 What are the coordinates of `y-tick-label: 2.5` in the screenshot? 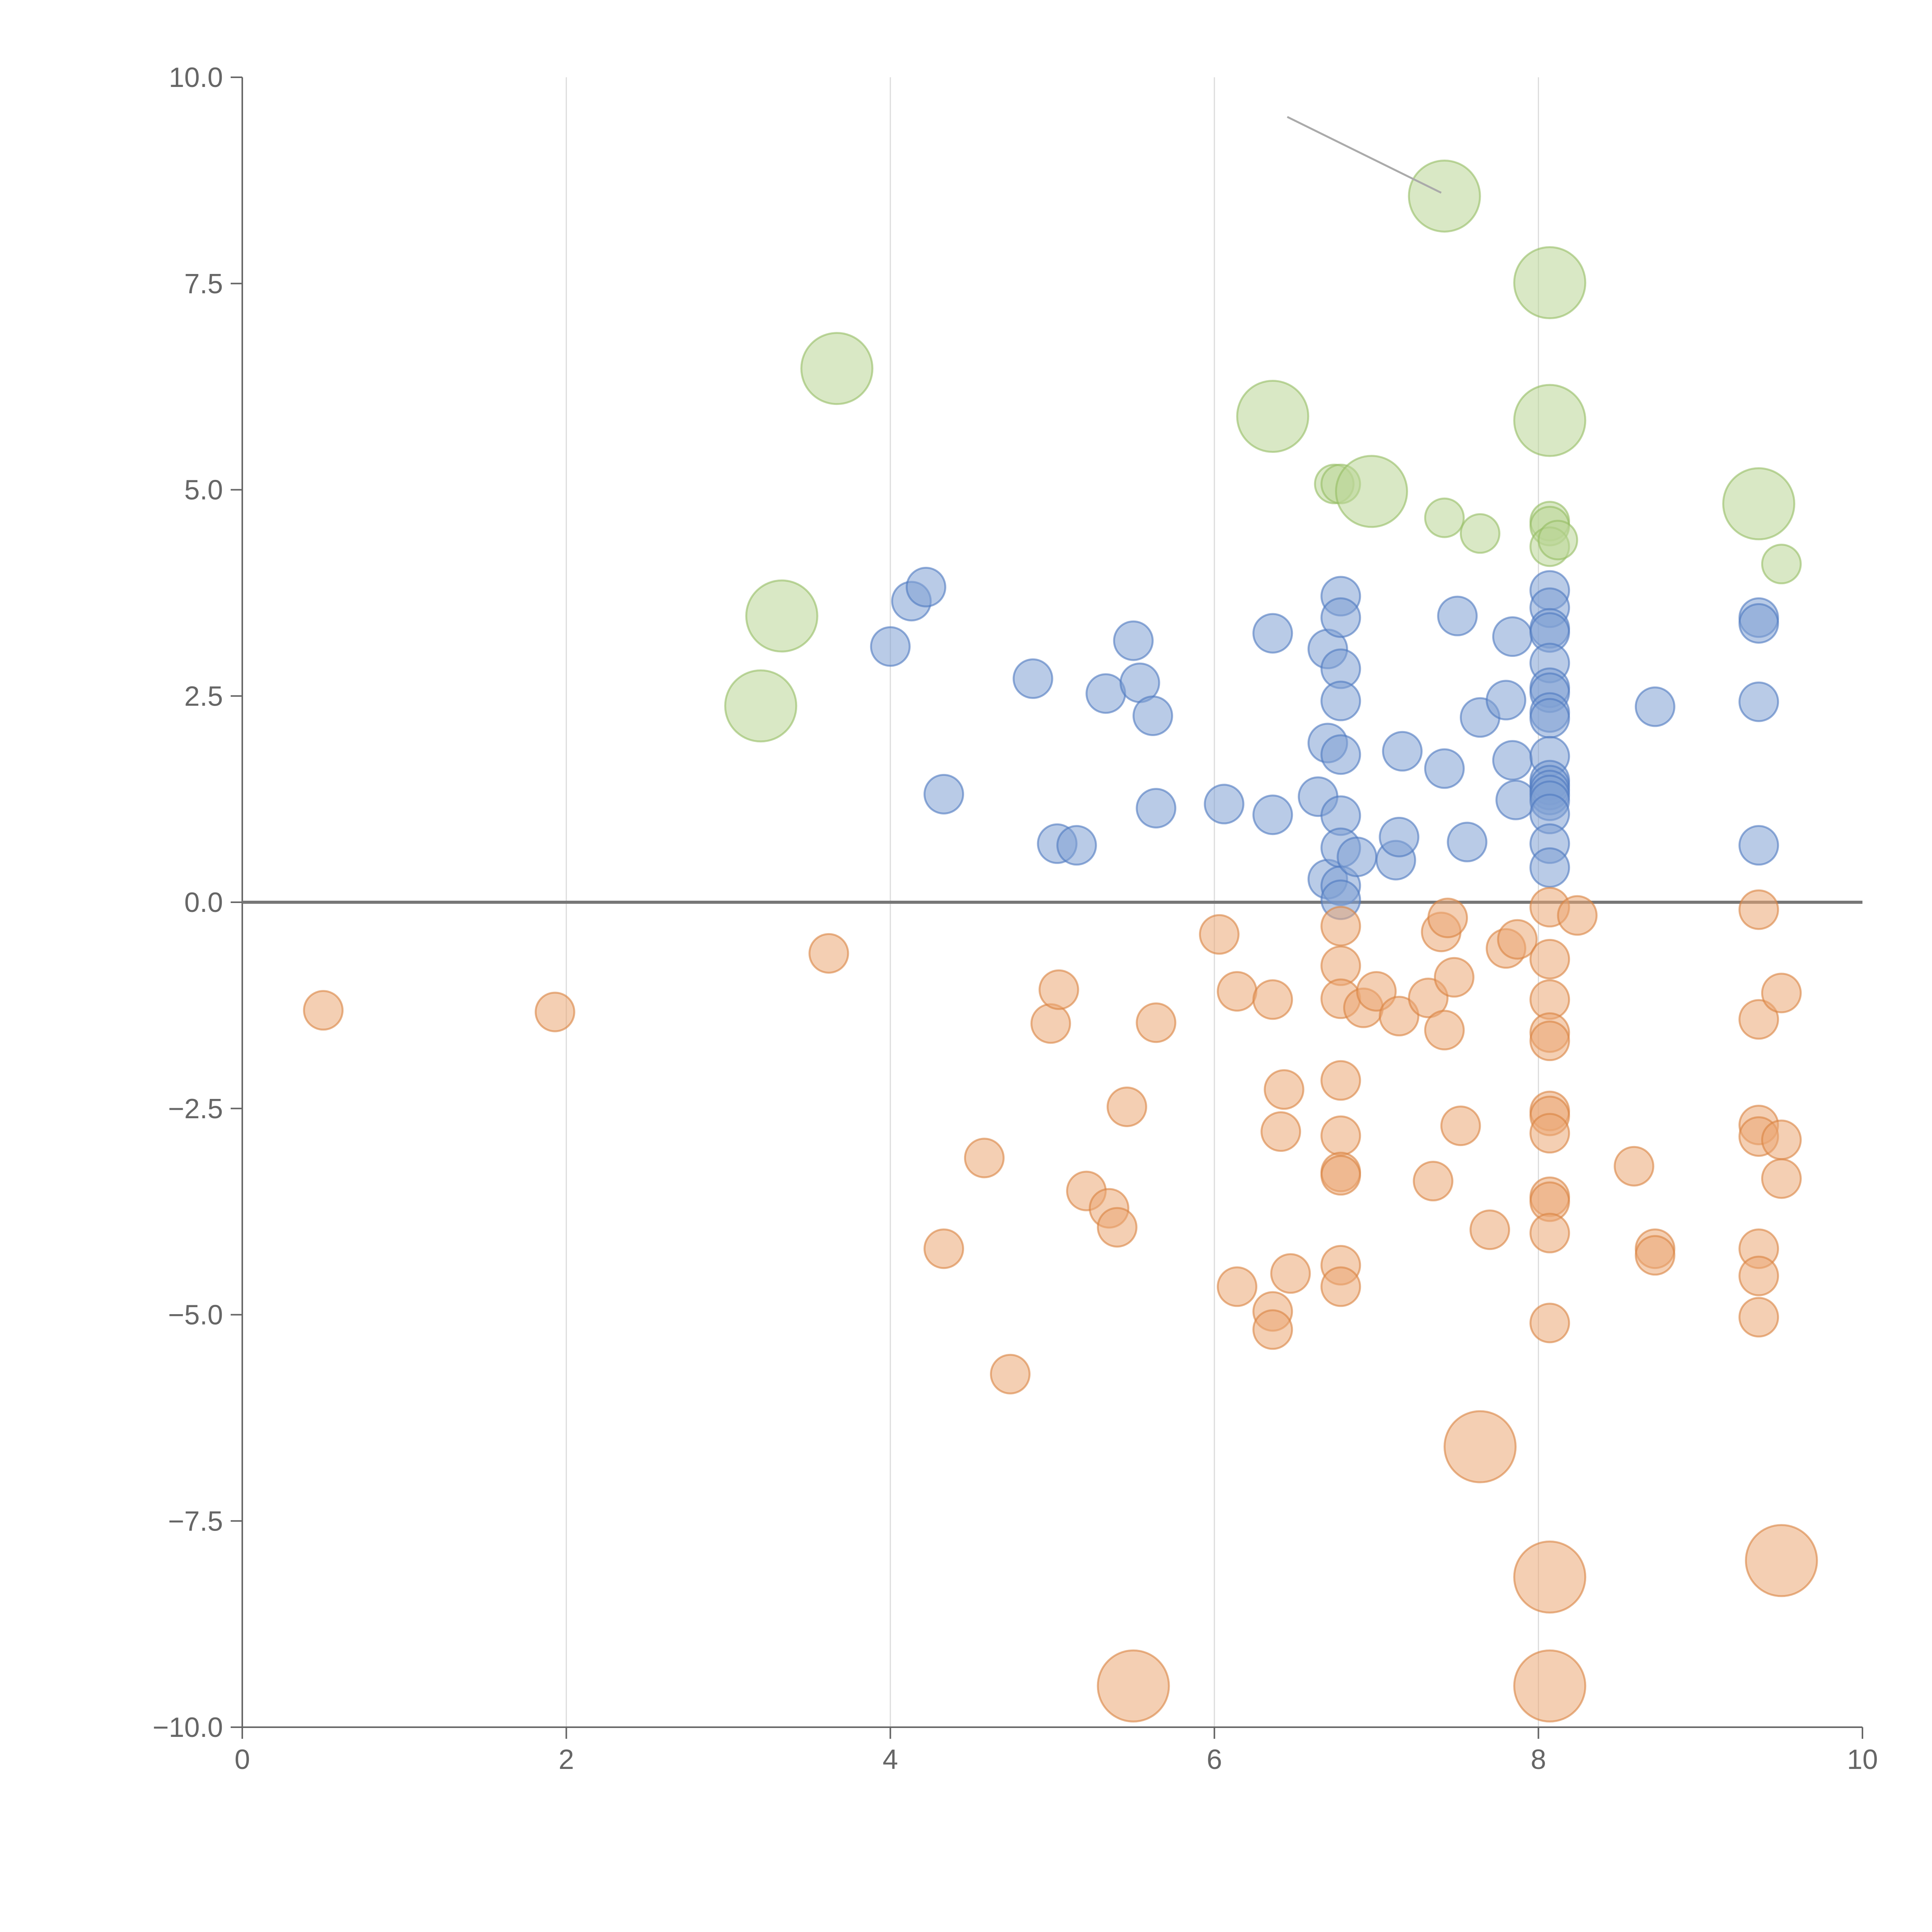 It's located at (204, 696).